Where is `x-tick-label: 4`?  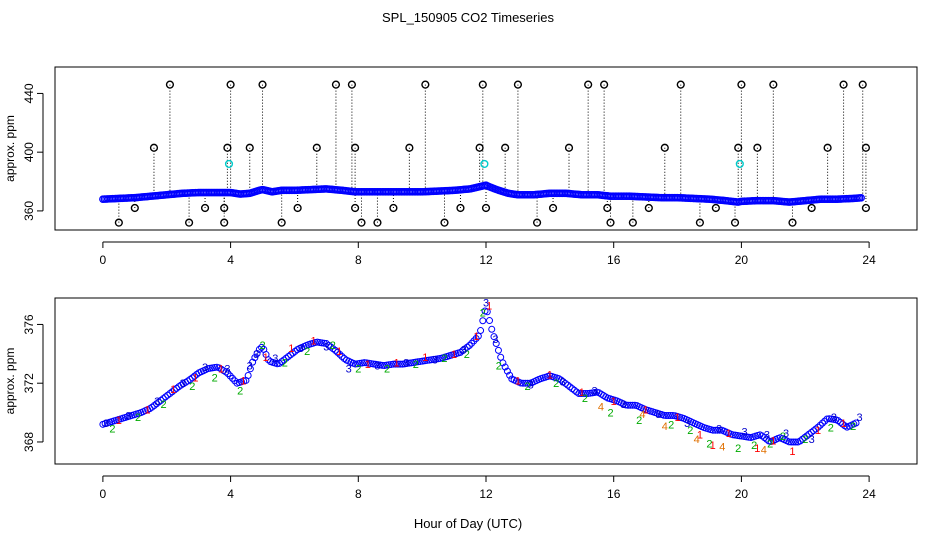
x-tick-label: 4 is located at coordinates (230, 494).